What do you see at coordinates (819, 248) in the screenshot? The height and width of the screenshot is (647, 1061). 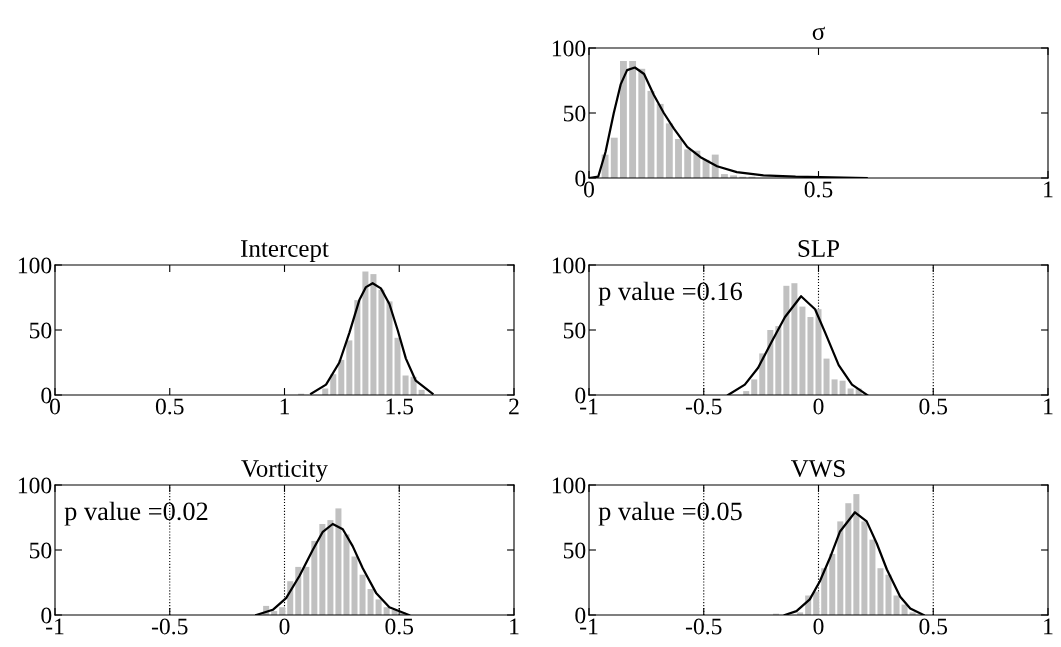 I see `chart-title: SLP` at bounding box center [819, 248].